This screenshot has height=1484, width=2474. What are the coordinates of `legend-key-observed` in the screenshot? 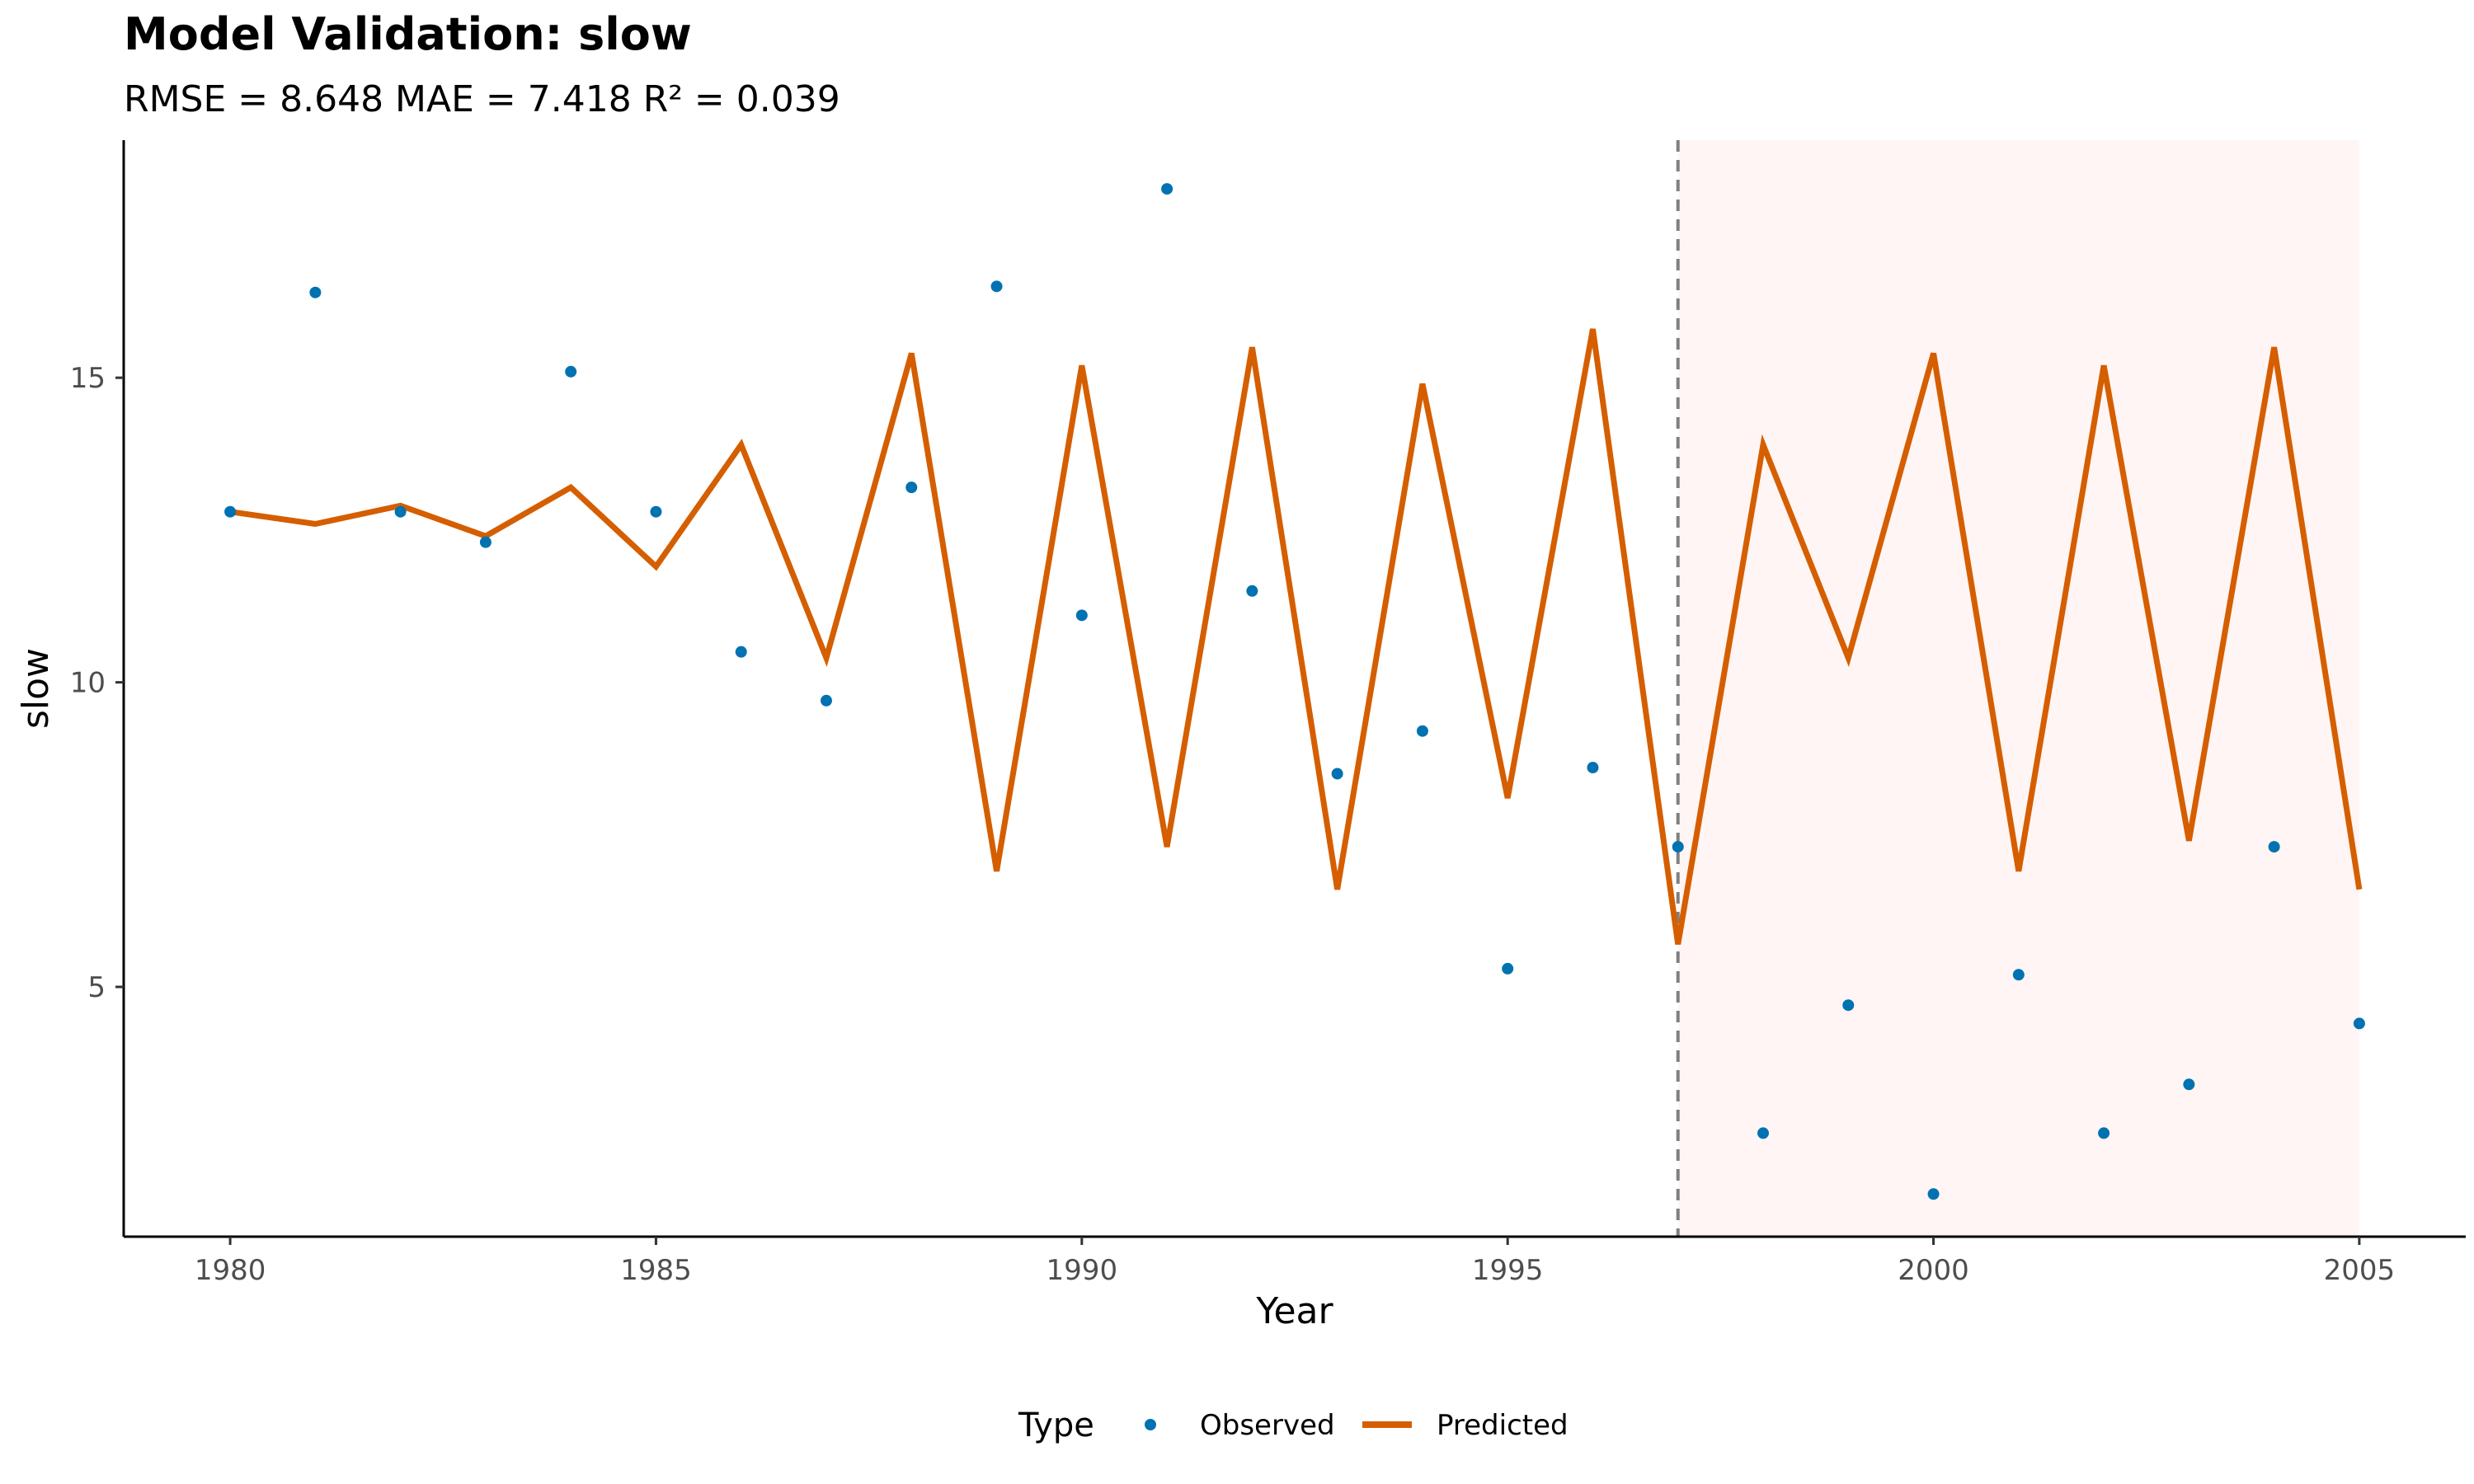 It's located at (1150, 1424).